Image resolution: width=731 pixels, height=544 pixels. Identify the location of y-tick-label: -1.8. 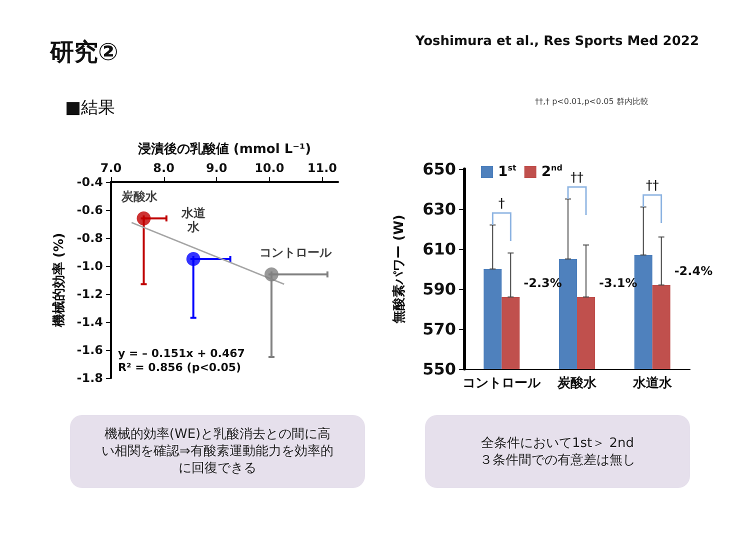
(89, 378).